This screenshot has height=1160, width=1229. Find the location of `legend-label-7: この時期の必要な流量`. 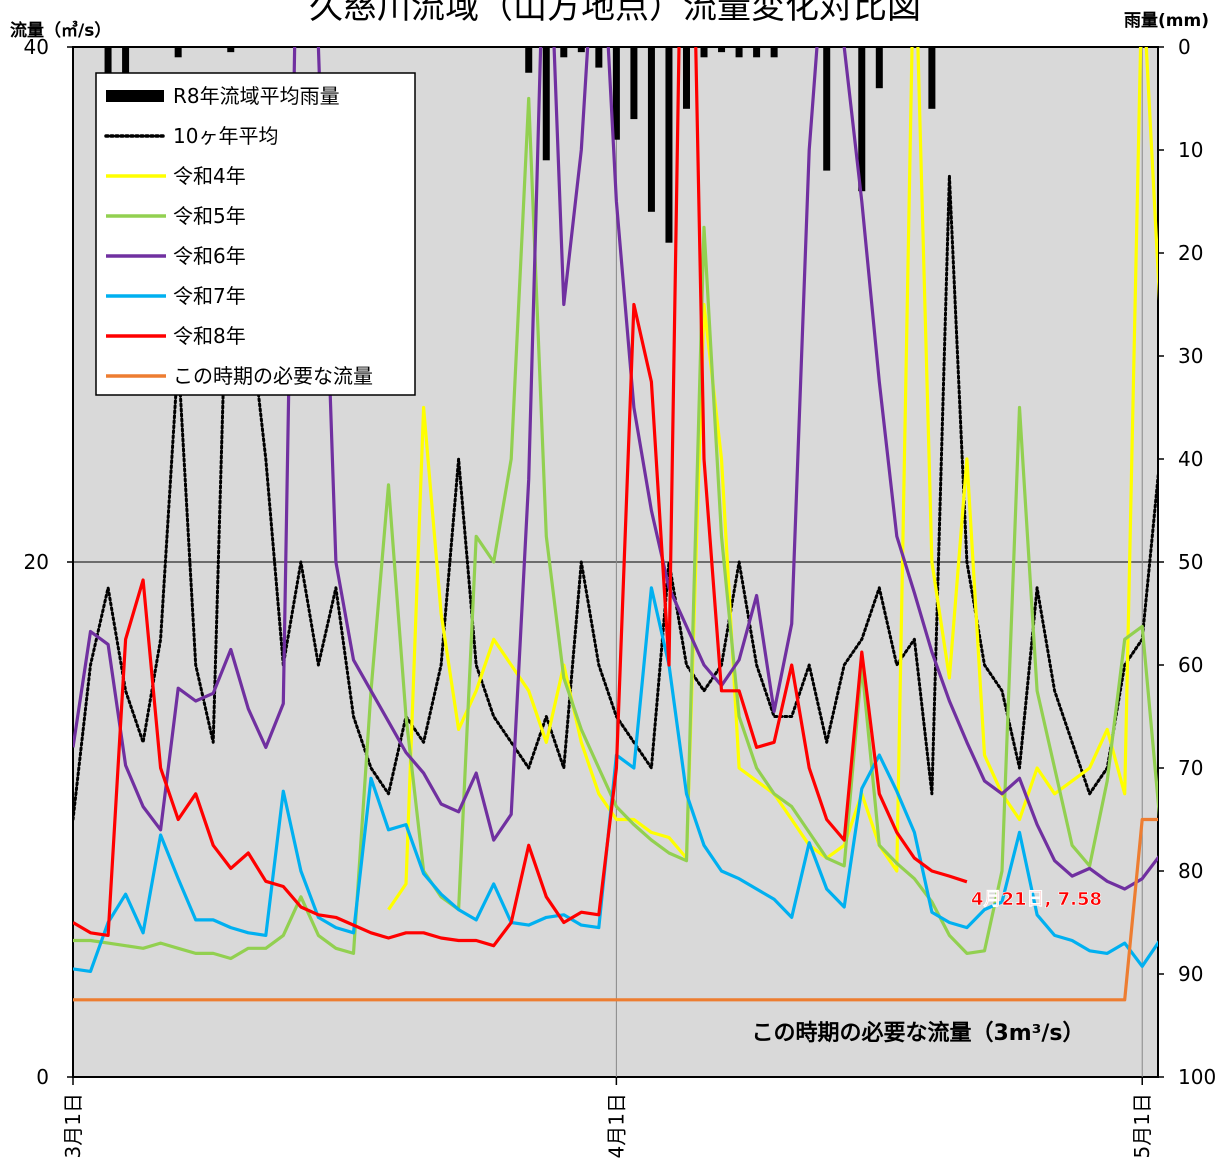

legend-label-7: この時期の必要な流量 is located at coordinates (273, 376).